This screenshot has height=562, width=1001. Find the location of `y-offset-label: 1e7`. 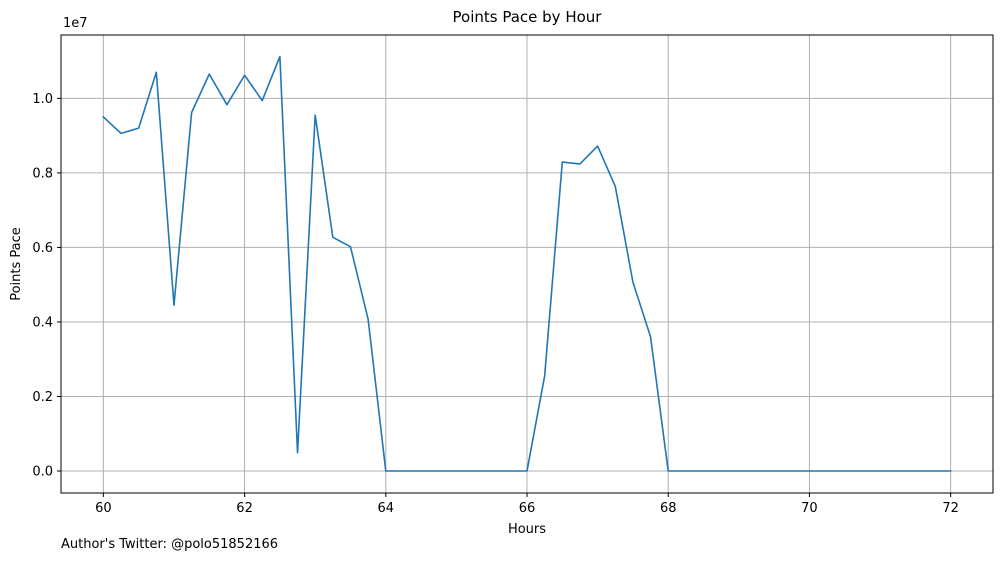

y-offset-label: 1e7 is located at coordinates (75, 23).